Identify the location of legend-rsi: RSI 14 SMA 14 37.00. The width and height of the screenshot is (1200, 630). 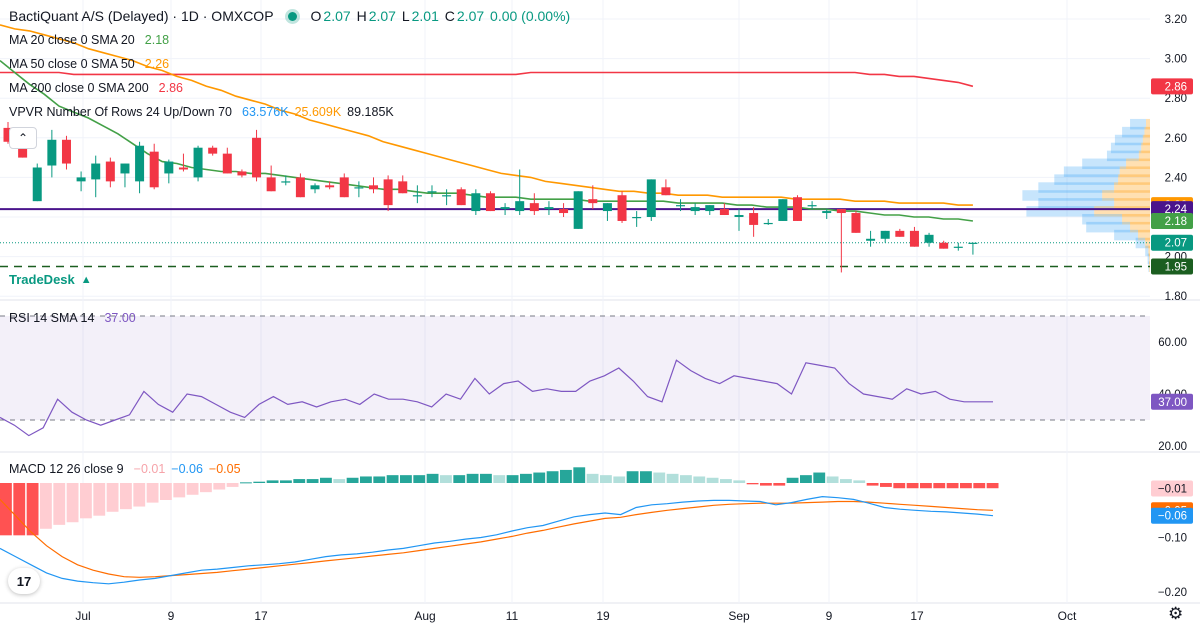
(72, 318).